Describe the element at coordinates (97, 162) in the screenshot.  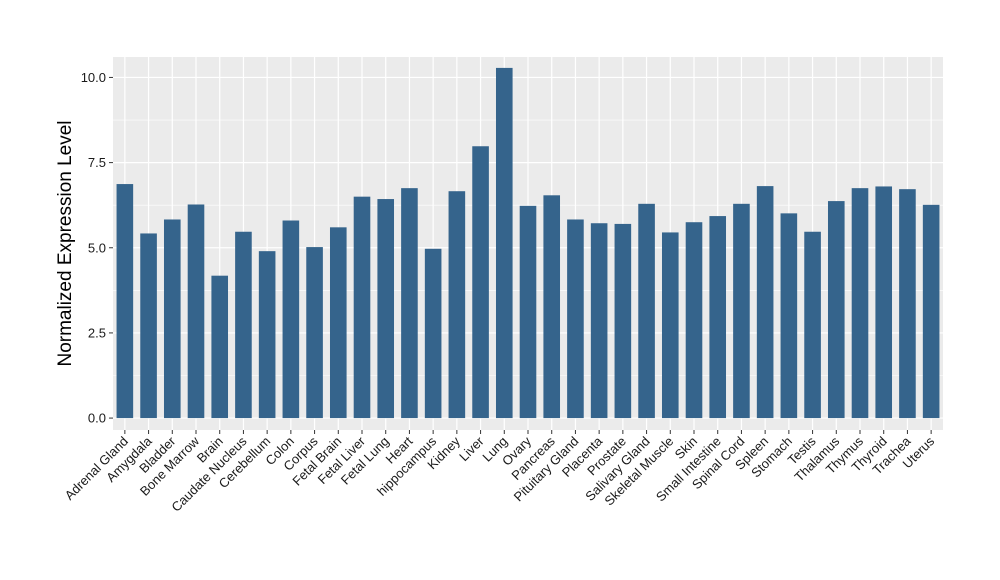
I see `y-tick-label: 7.5` at that location.